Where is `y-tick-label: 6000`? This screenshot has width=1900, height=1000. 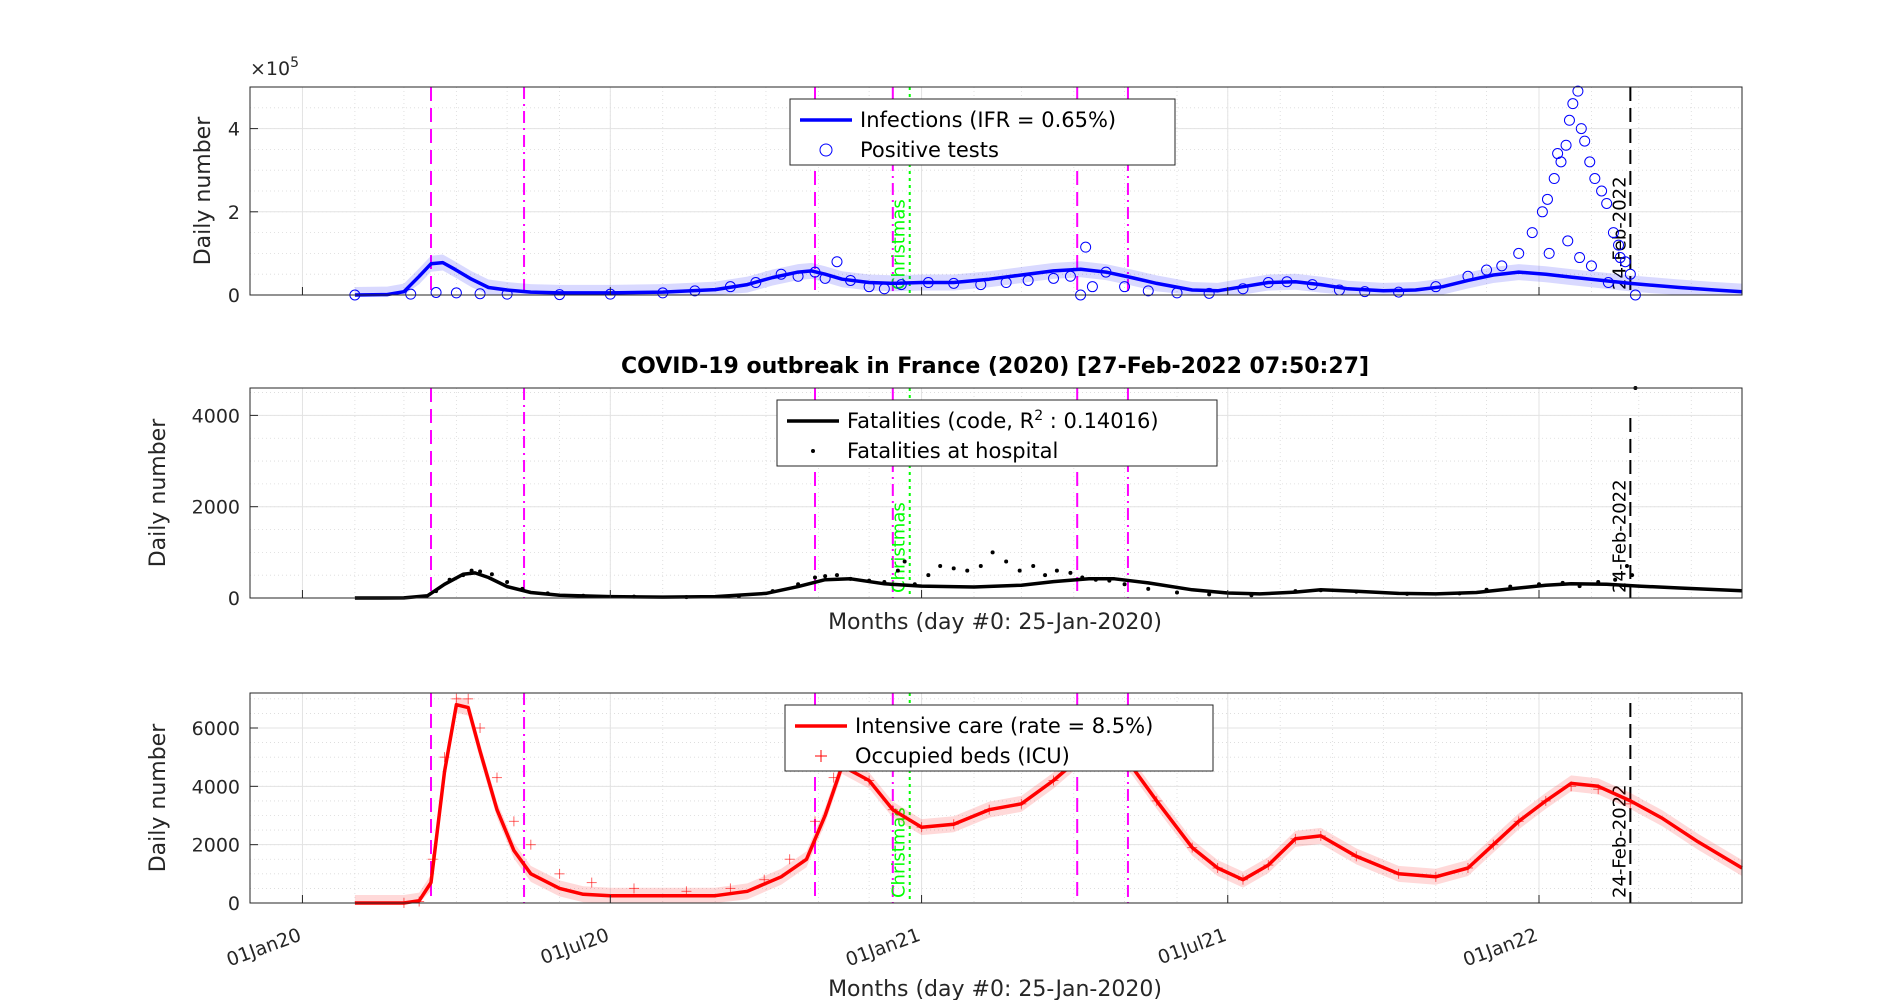
y-tick-label: 6000 is located at coordinates (216, 729).